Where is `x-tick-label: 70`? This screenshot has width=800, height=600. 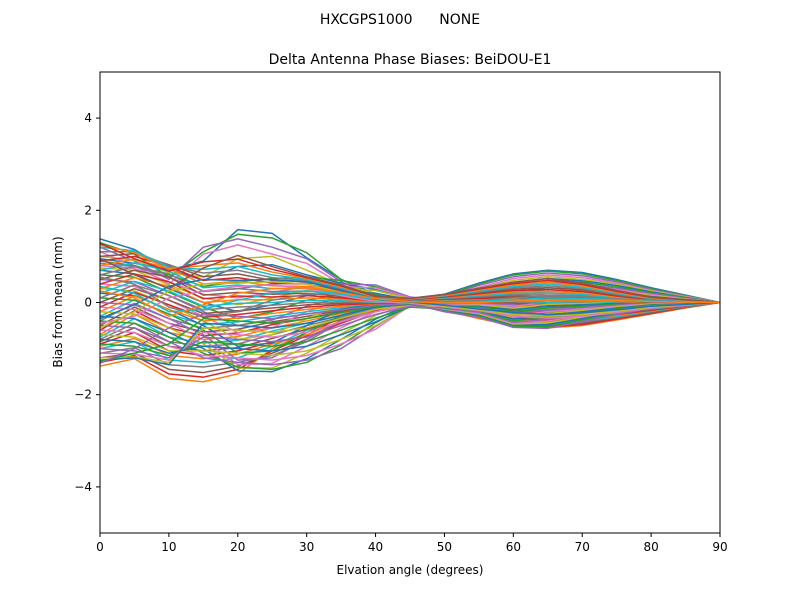
x-tick-label: 70 is located at coordinates (582, 547).